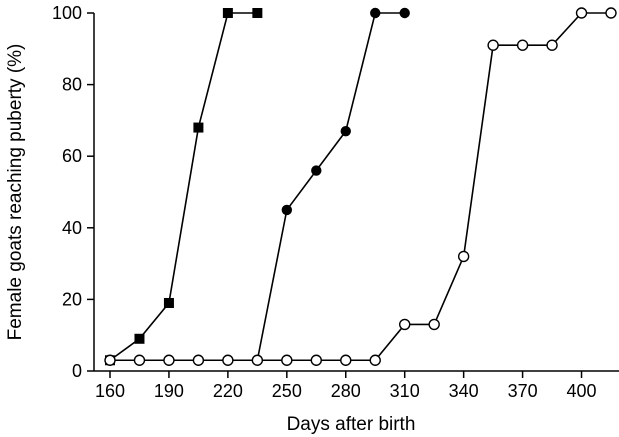 This screenshot has width=619, height=437. I want to click on x-tick-label: 160, so click(110, 391).